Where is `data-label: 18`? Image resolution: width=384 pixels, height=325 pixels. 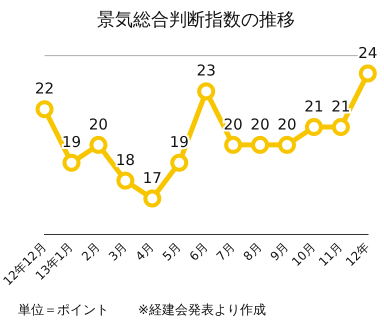
data-label: 18 is located at coordinates (125, 160).